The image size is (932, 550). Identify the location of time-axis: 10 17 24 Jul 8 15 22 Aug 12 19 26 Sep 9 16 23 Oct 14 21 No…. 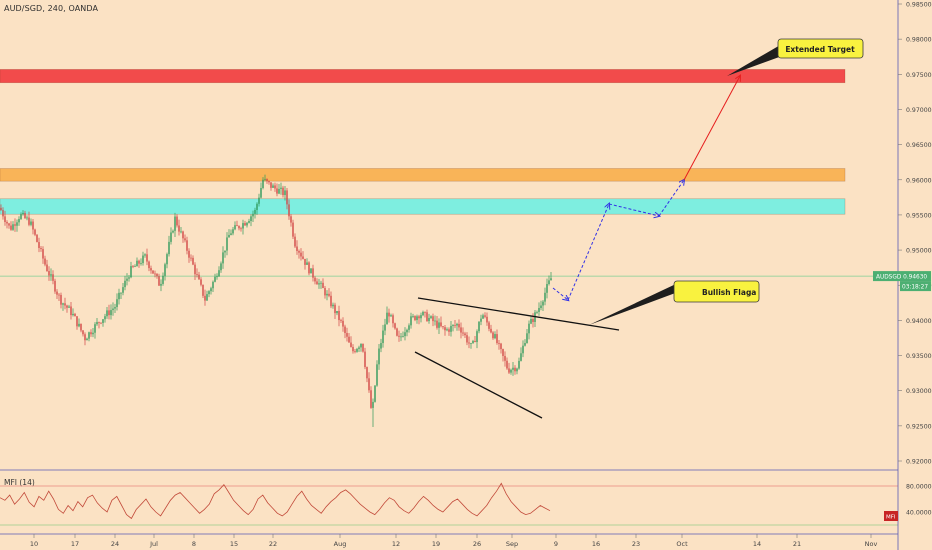
(454, 541).